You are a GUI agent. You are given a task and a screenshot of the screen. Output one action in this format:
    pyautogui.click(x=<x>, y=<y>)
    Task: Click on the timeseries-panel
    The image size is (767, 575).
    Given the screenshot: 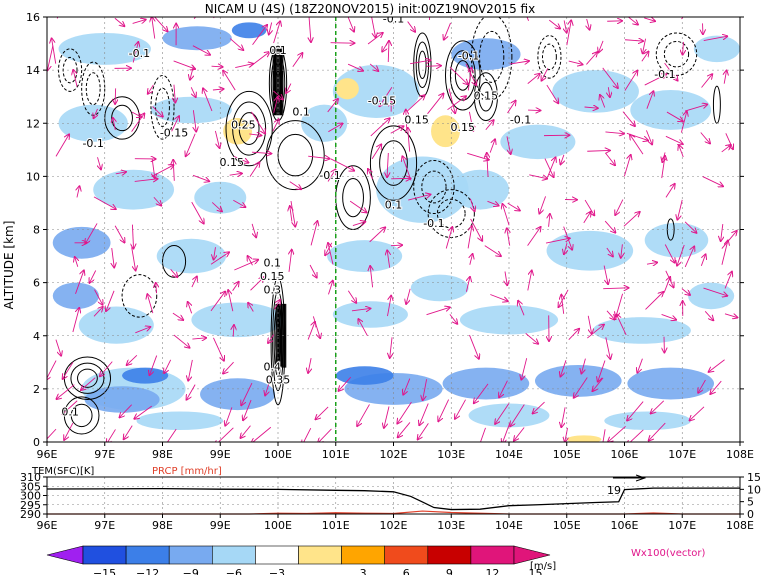 What is the action you would take?
    pyautogui.click(x=393, y=494)
    